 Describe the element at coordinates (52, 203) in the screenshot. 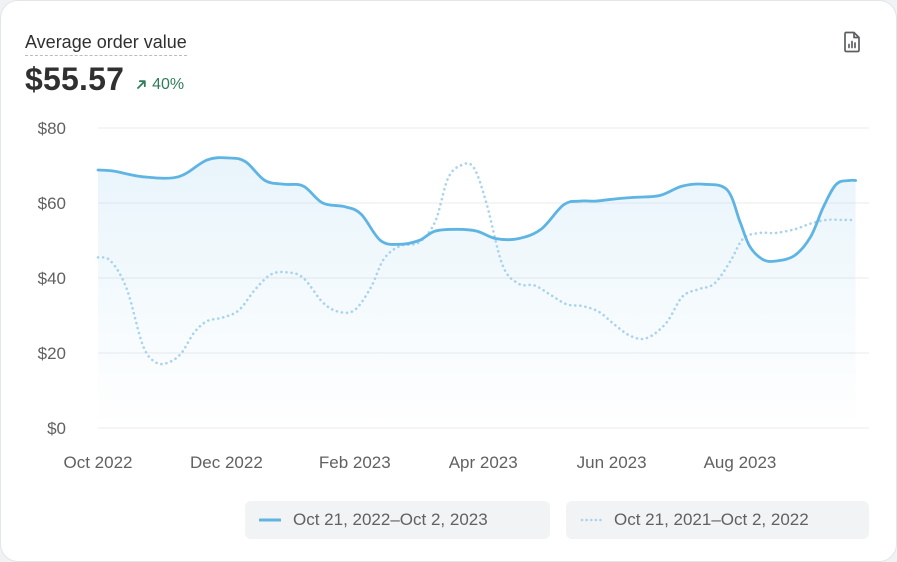

I see `y-tick-label: $60` at that location.